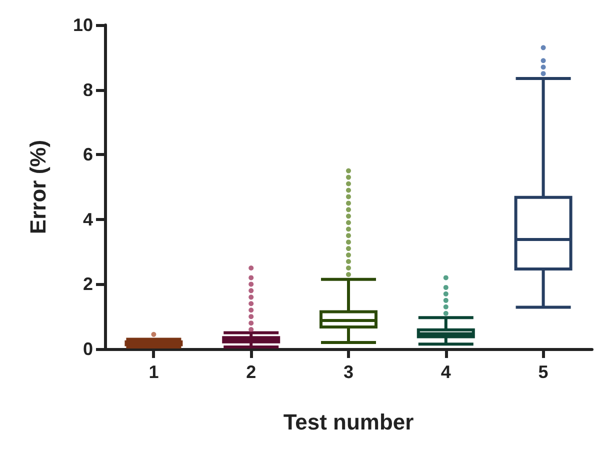 This screenshot has width=603, height=449. I want to click on x-tick-label: 4, so click(445, 372).